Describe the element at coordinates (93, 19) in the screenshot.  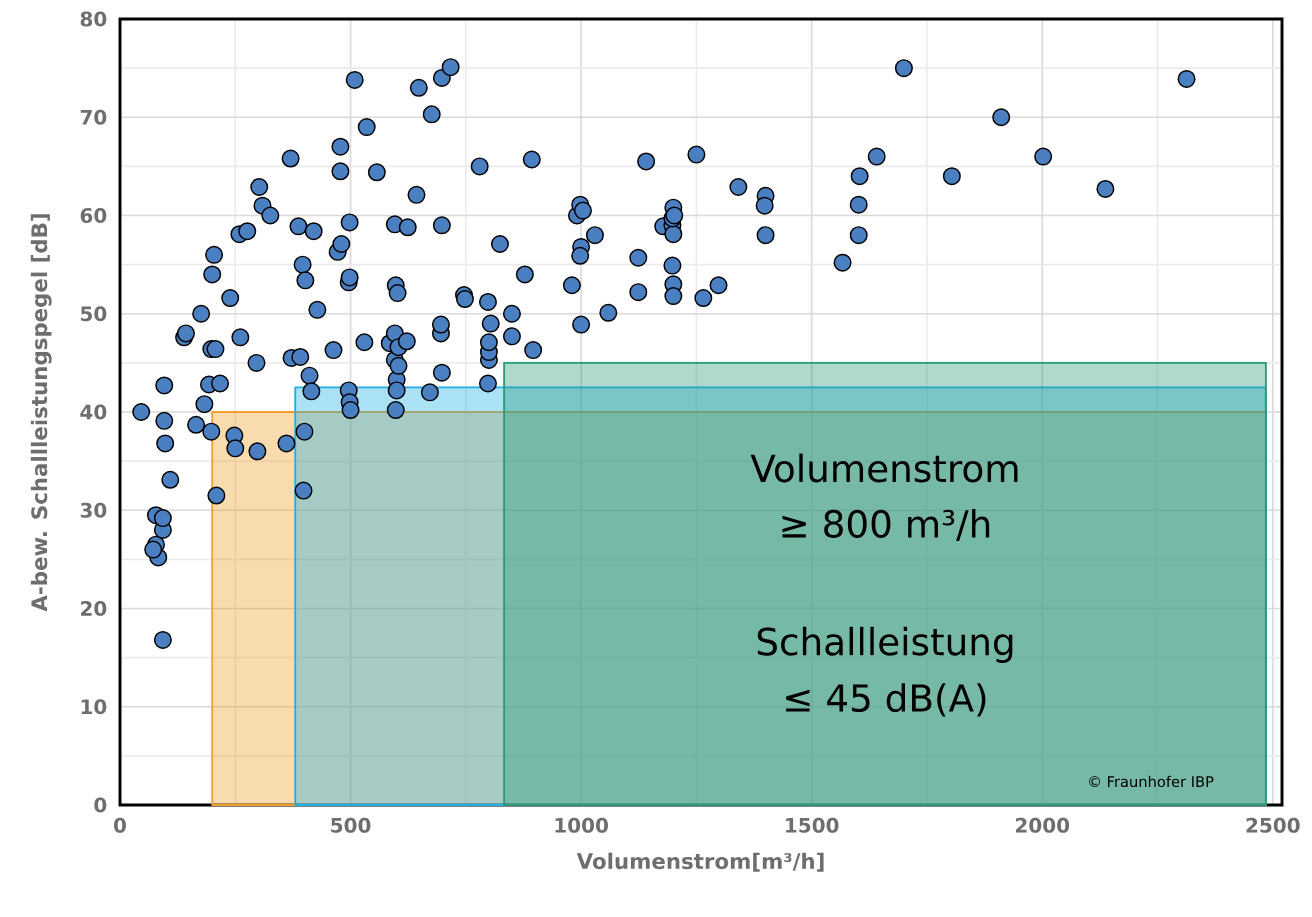
I see `y-tick-label: 80` at that location.